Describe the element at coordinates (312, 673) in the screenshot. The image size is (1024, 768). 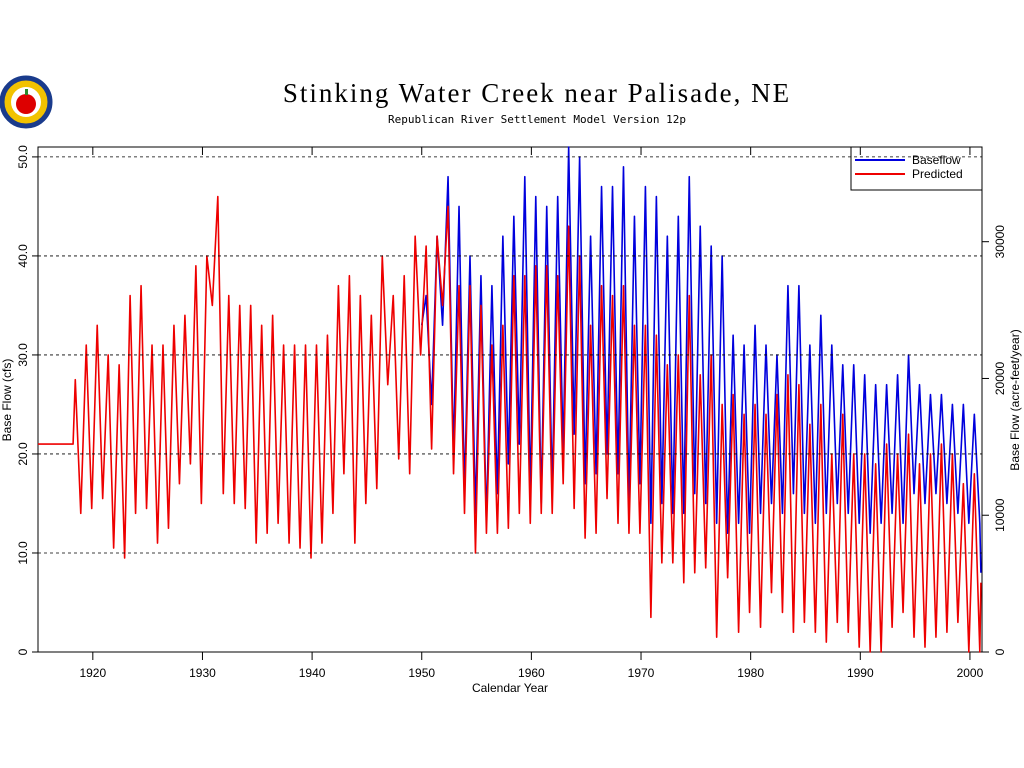
I see `x-tick-label: 1940` at that location.